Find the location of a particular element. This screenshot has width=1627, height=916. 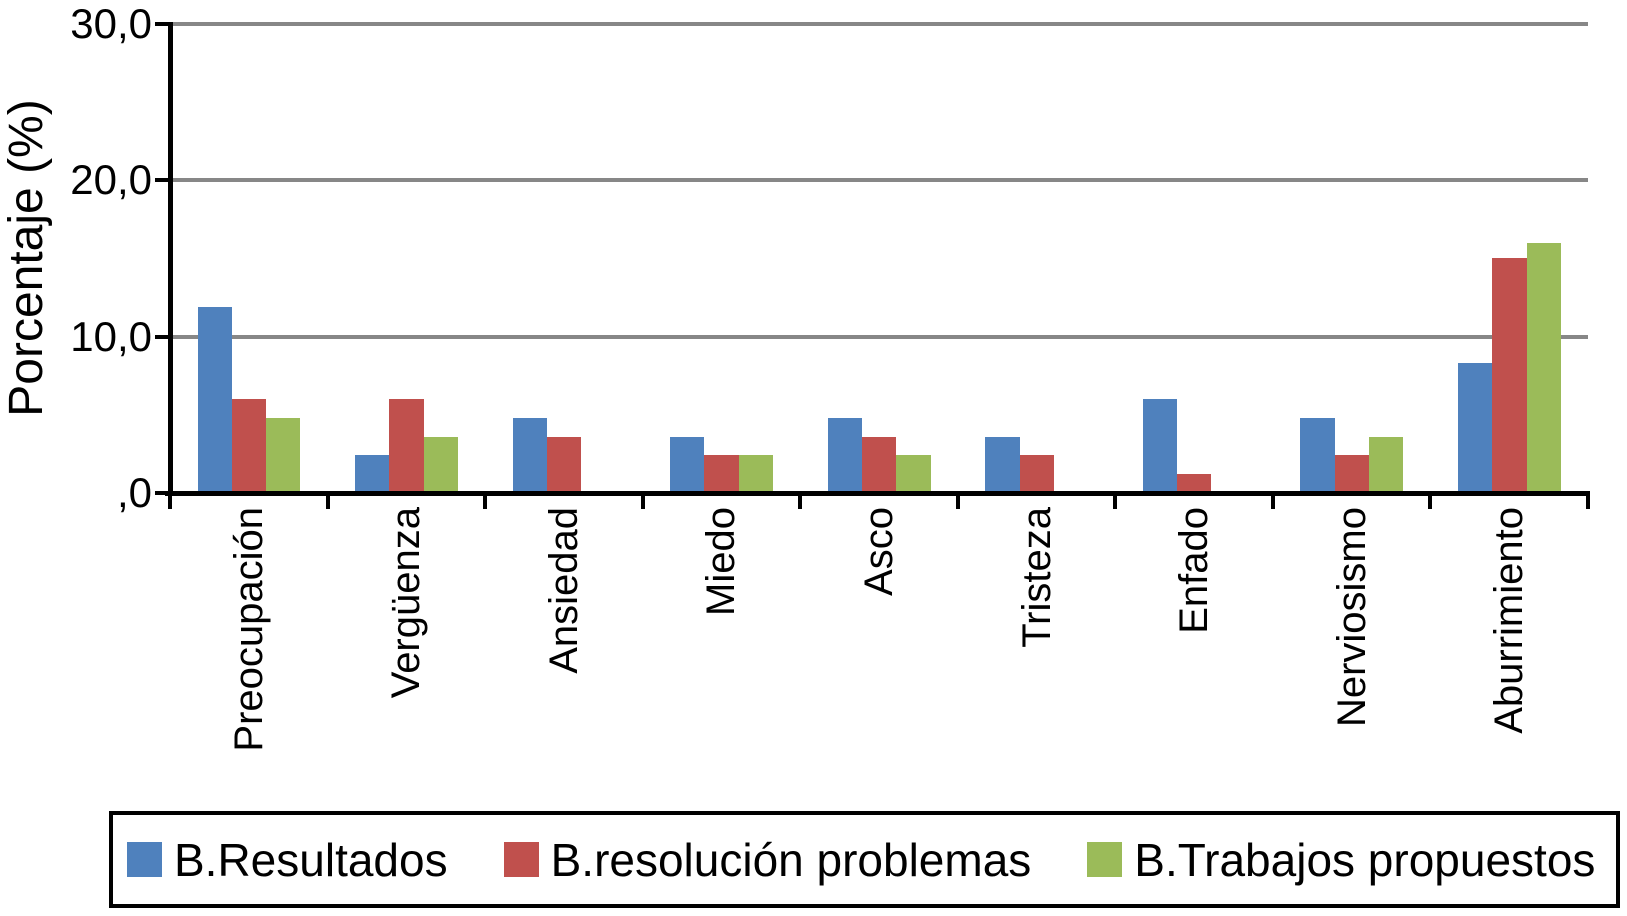

bar-B.Trabajos propuestos-Miedo is located at coordinates (756, 474).